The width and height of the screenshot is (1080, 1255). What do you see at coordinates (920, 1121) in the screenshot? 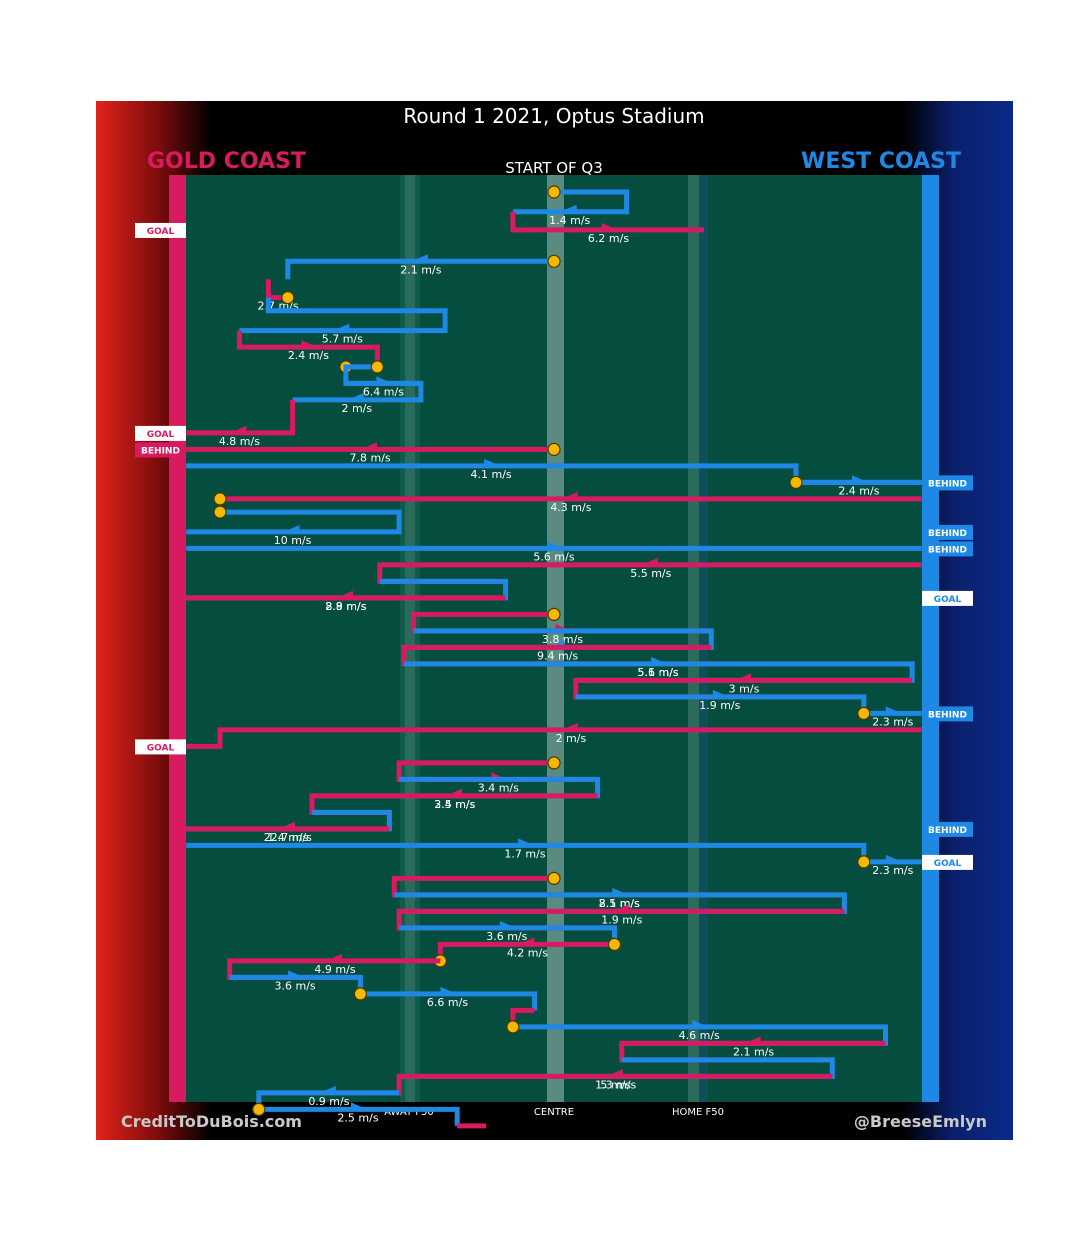
I see `credit-right: @BreeseEmlyn` at bounding box center [920, 1121].